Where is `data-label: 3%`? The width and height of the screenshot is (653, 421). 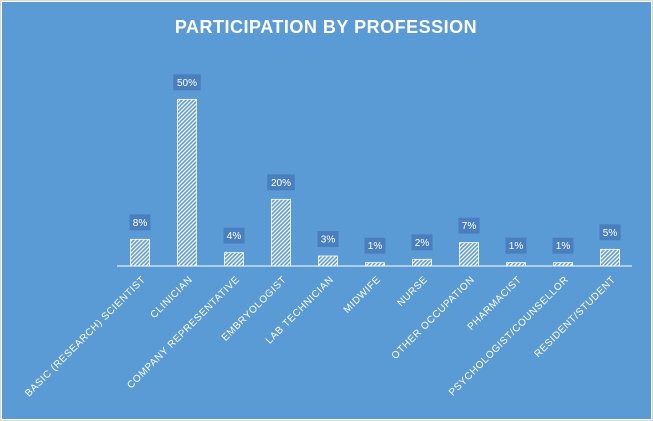
data-label: 3% is located at coordinates (328, 240).